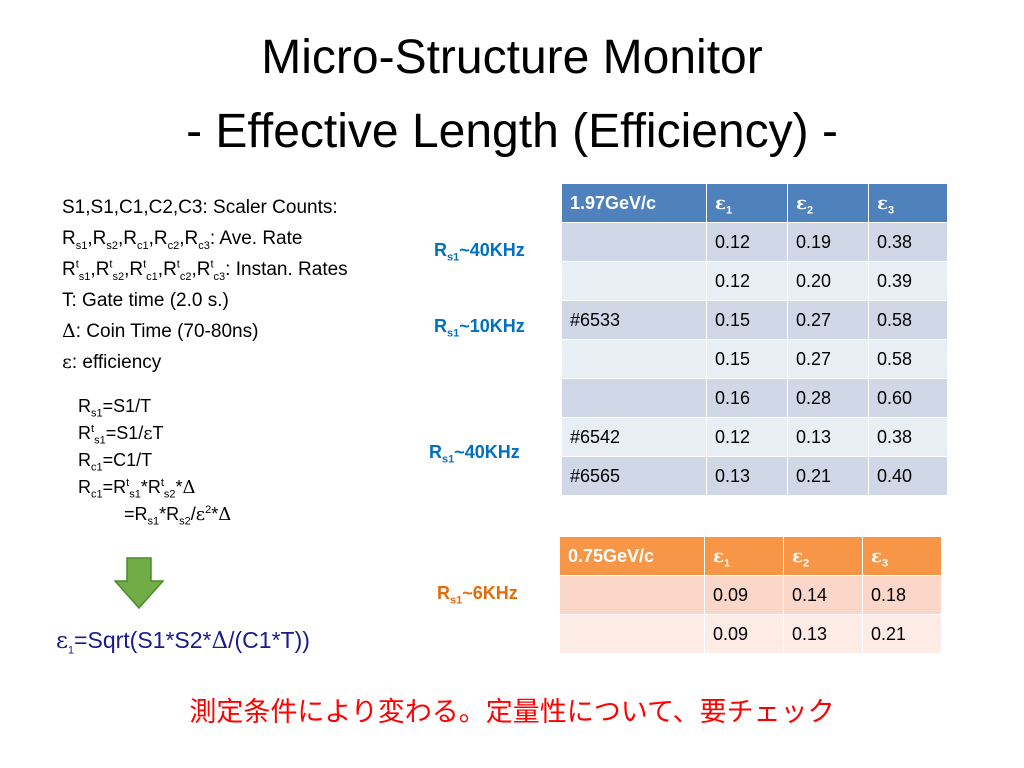 The image size is (1024, 768). I want to click on efficiency-formula: ε1=Sqrt(S1*S2*Δ/(C1*T)), so click(183, 642).